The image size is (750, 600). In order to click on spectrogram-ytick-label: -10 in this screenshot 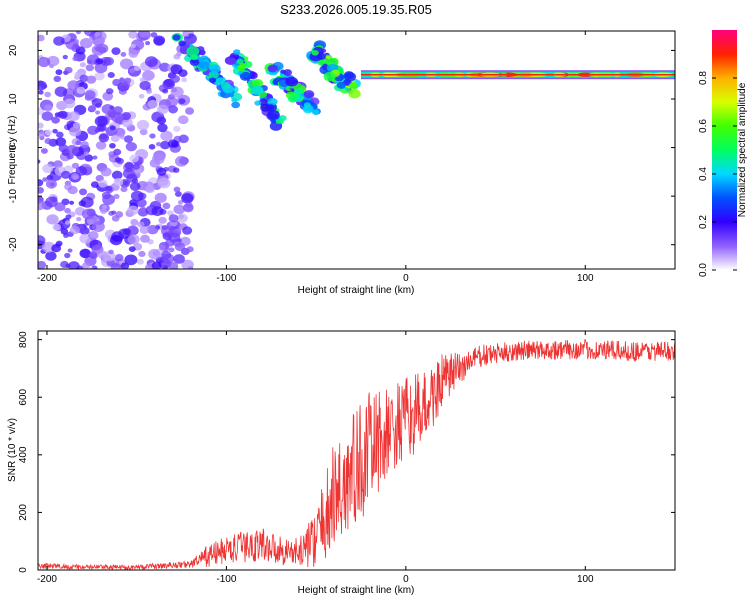, I will do `click(13, 195)`.